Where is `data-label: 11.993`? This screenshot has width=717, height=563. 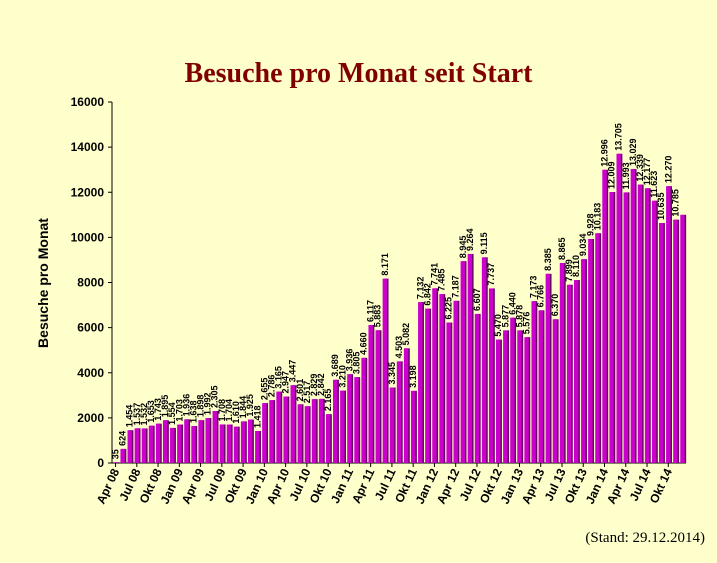
data-label: 11.993 is located at coordinates (626, 175).